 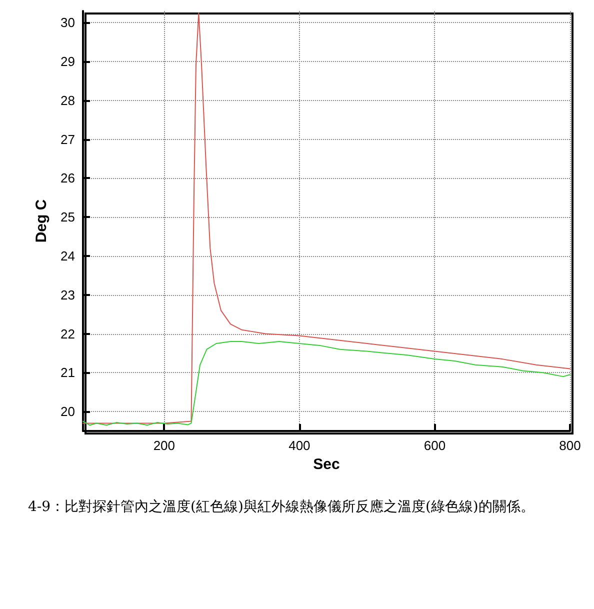 I want to click on y-tick-label: 23, so click(x=67, y=294).